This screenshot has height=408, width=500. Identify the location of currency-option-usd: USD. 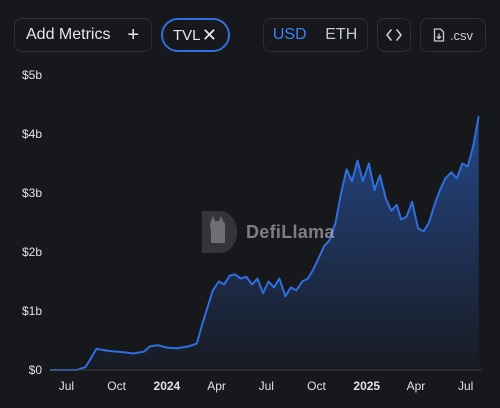
(289, 34).